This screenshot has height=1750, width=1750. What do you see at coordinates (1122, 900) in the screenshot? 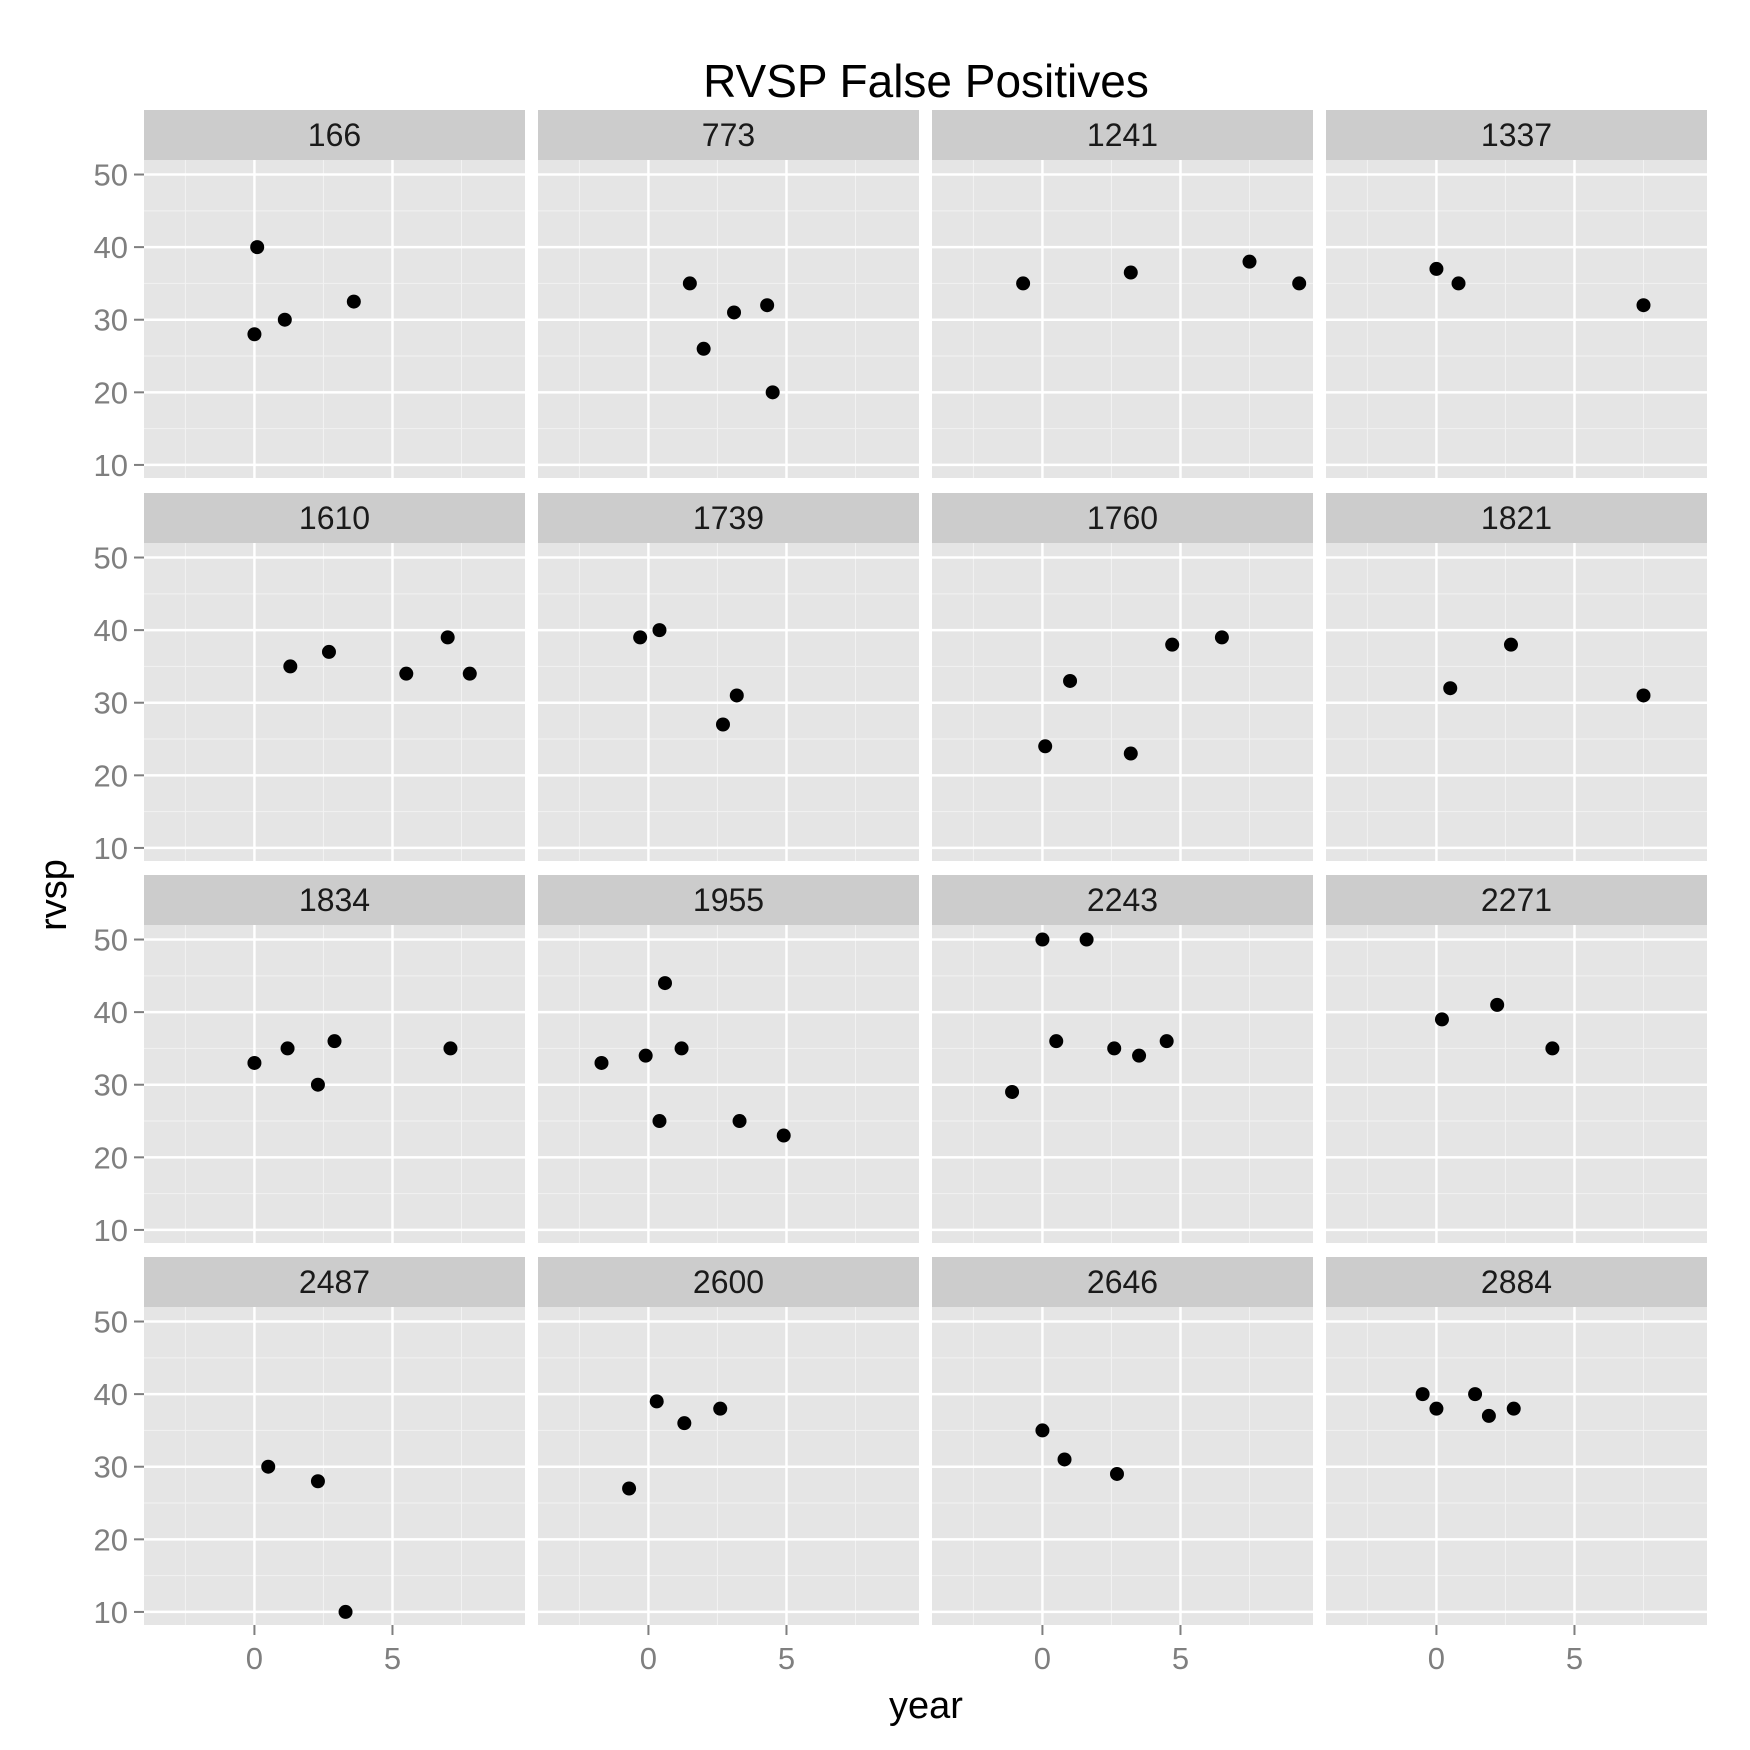
I see `facet-strip-label: 2243` at bounding box center [1122, 900].